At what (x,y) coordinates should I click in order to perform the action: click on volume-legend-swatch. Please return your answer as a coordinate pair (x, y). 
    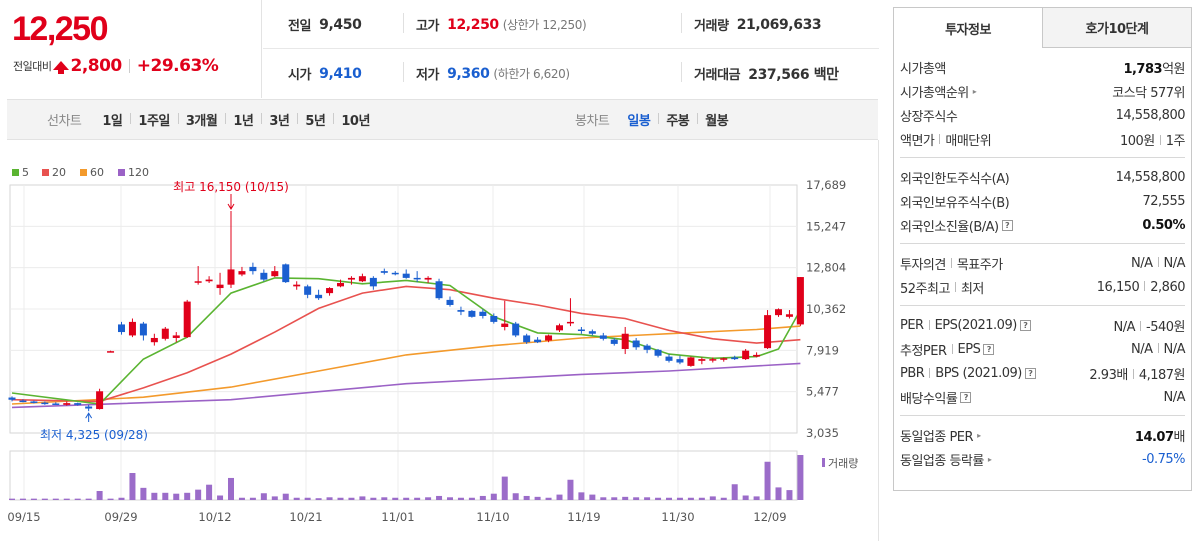
    Looking at the image, I should click on (823, 462).